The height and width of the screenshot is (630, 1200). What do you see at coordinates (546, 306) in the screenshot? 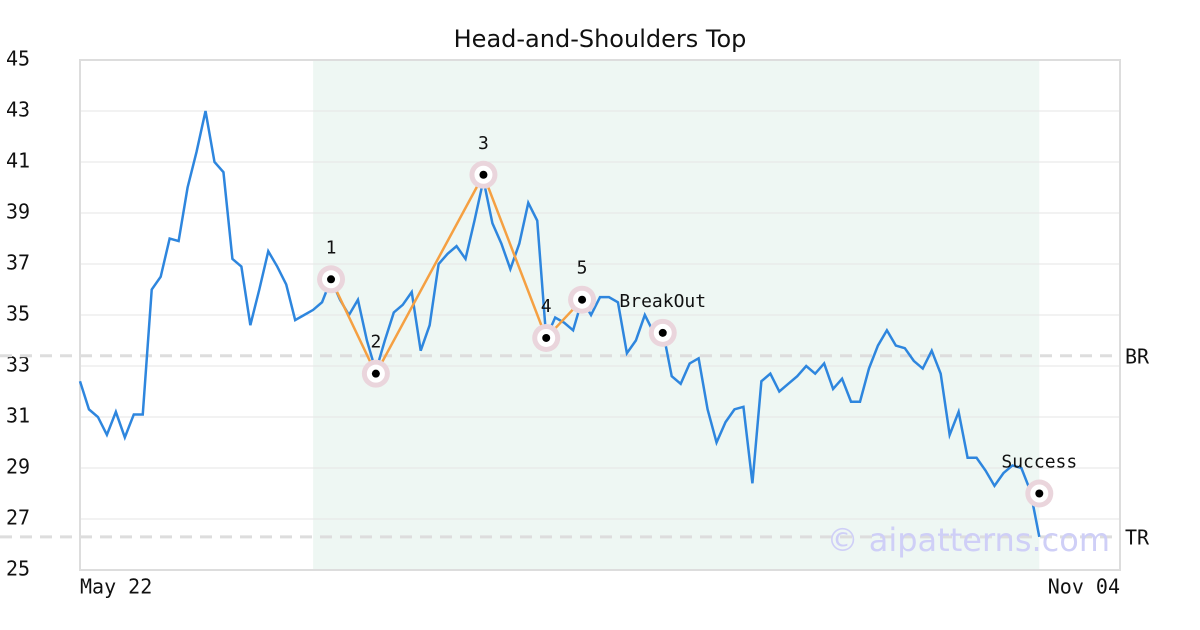
I see `marker-label: 4` at bounding box center [546, 306].